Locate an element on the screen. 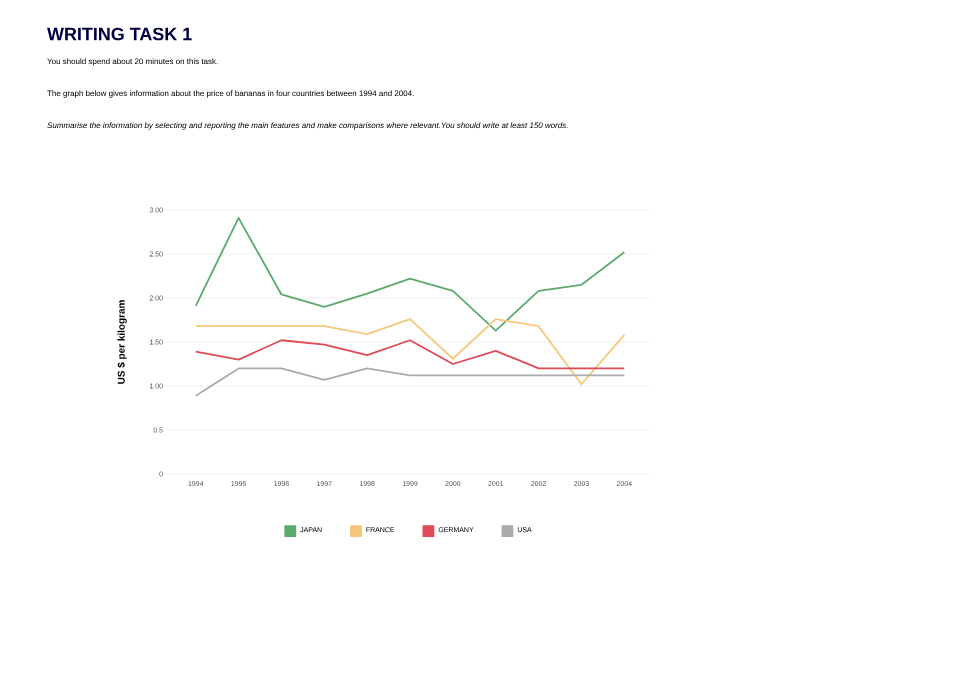 The height and width of the screenshot is (680, 960). line-series is located at coordinates (410, 274).